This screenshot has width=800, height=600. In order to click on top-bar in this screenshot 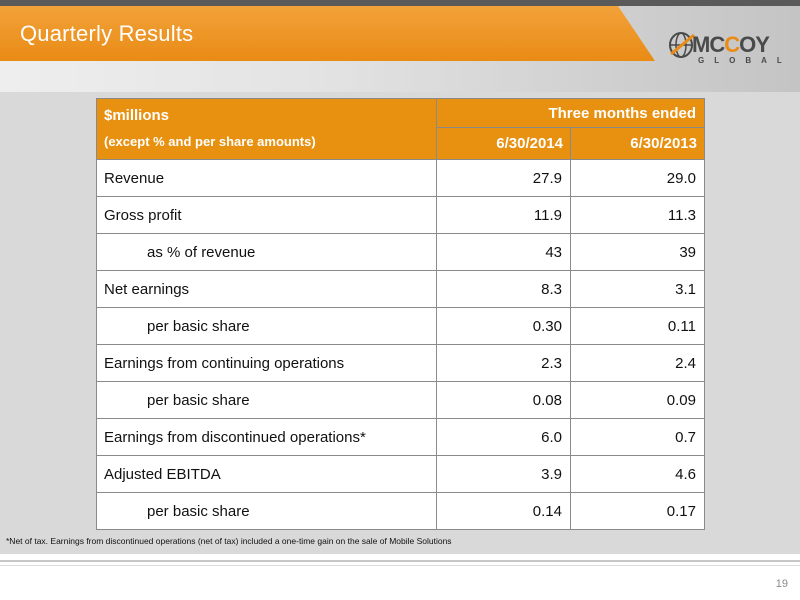, I will do `click(400, 3)`.